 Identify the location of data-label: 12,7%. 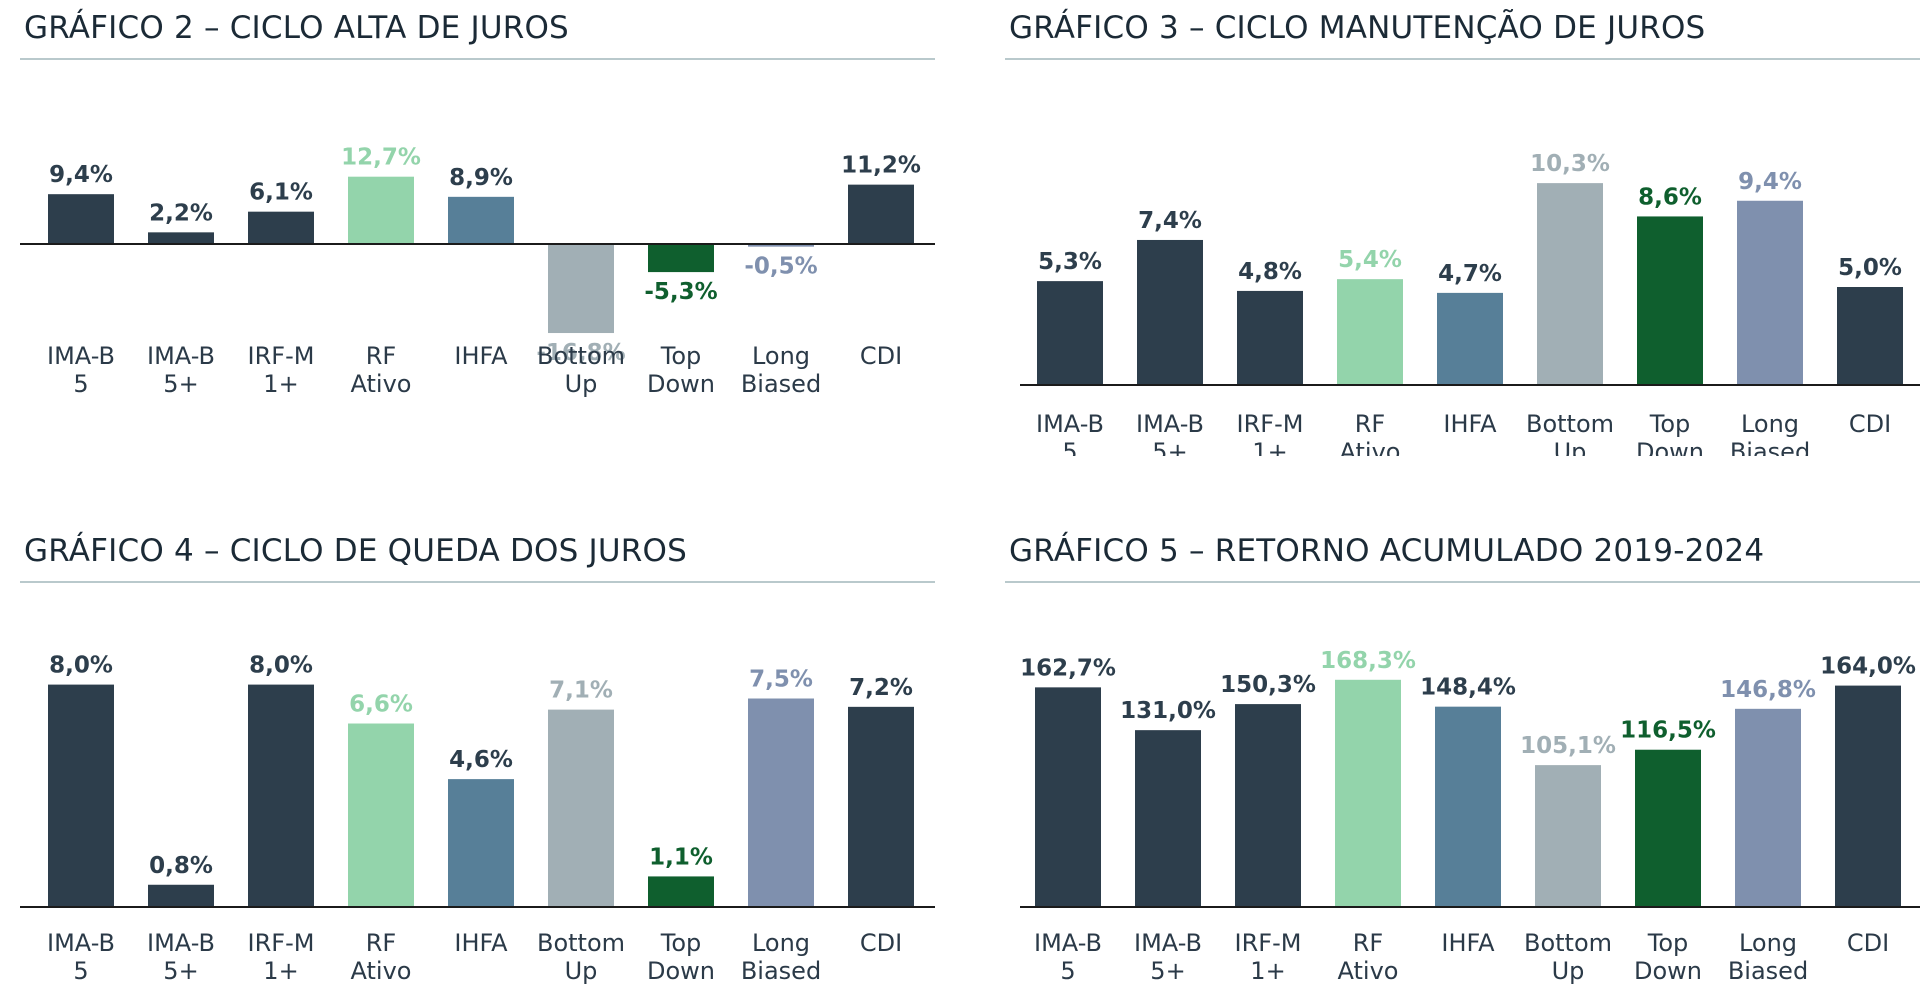
(381, 158).